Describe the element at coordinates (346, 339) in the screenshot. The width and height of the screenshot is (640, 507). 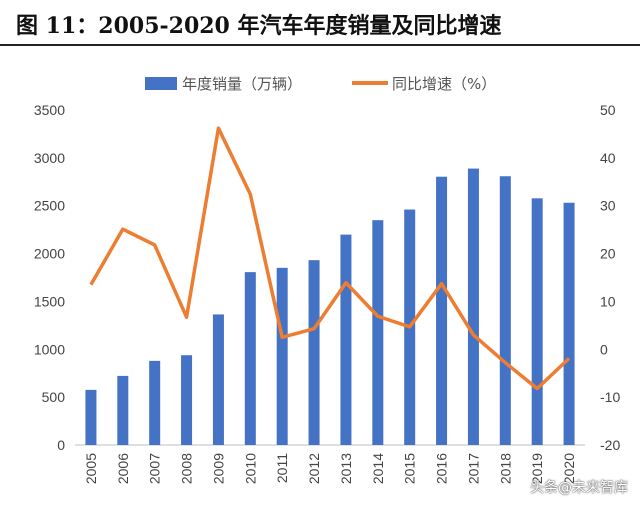
I see `bar-2013` at that location.